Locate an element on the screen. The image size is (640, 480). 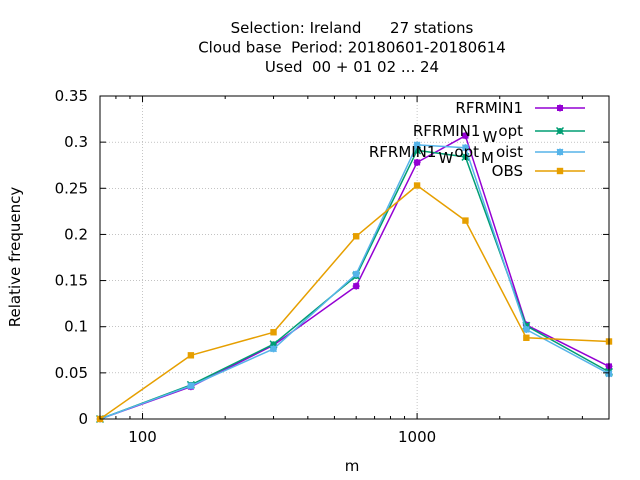
y-tick-label: 0.15 is located at coordinates (71, 281).